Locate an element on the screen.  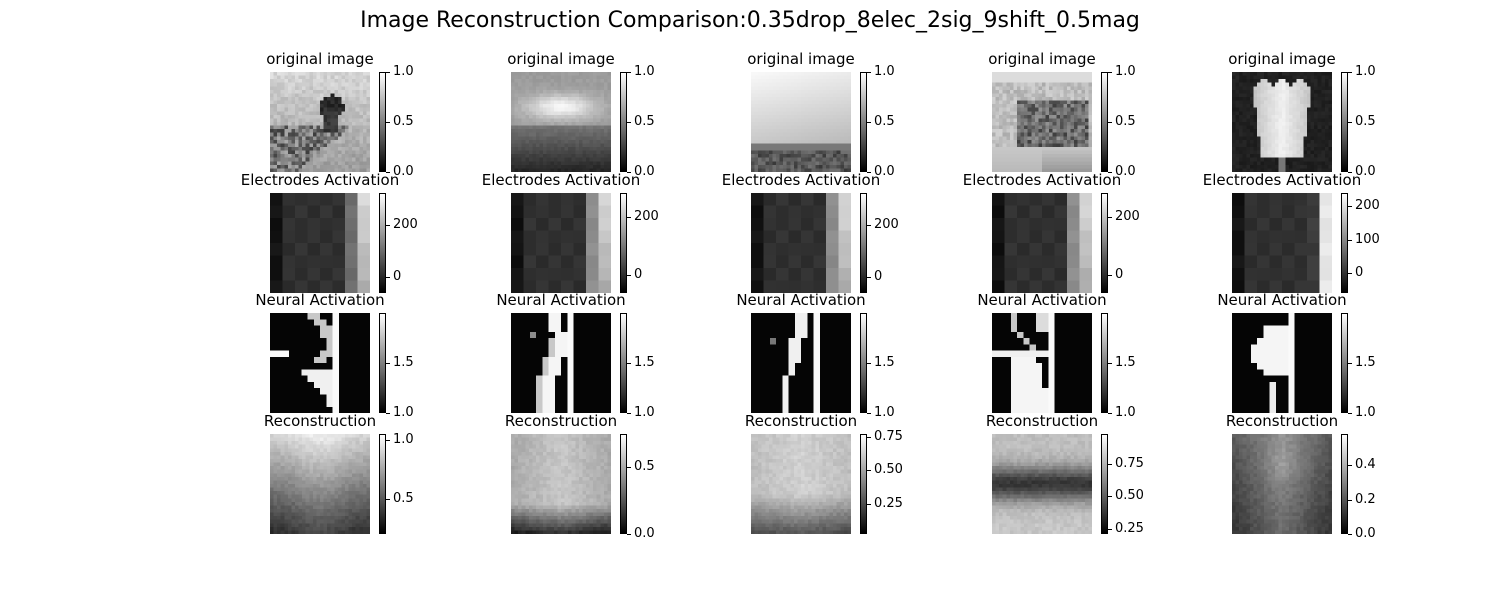
colorbar-tick-label: 0.75 is located at coordinates (1129, 463).